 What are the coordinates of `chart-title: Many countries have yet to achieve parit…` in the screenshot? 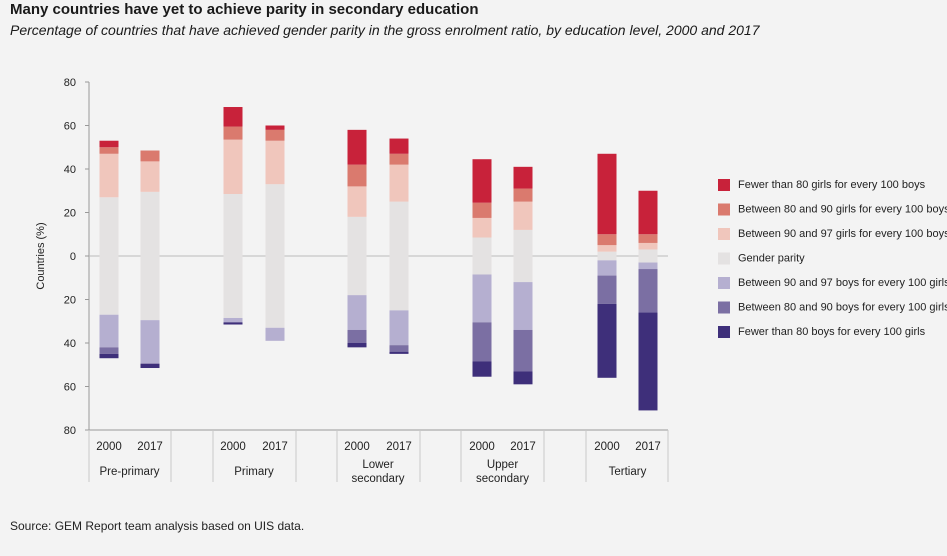 It's located at (244, 9).